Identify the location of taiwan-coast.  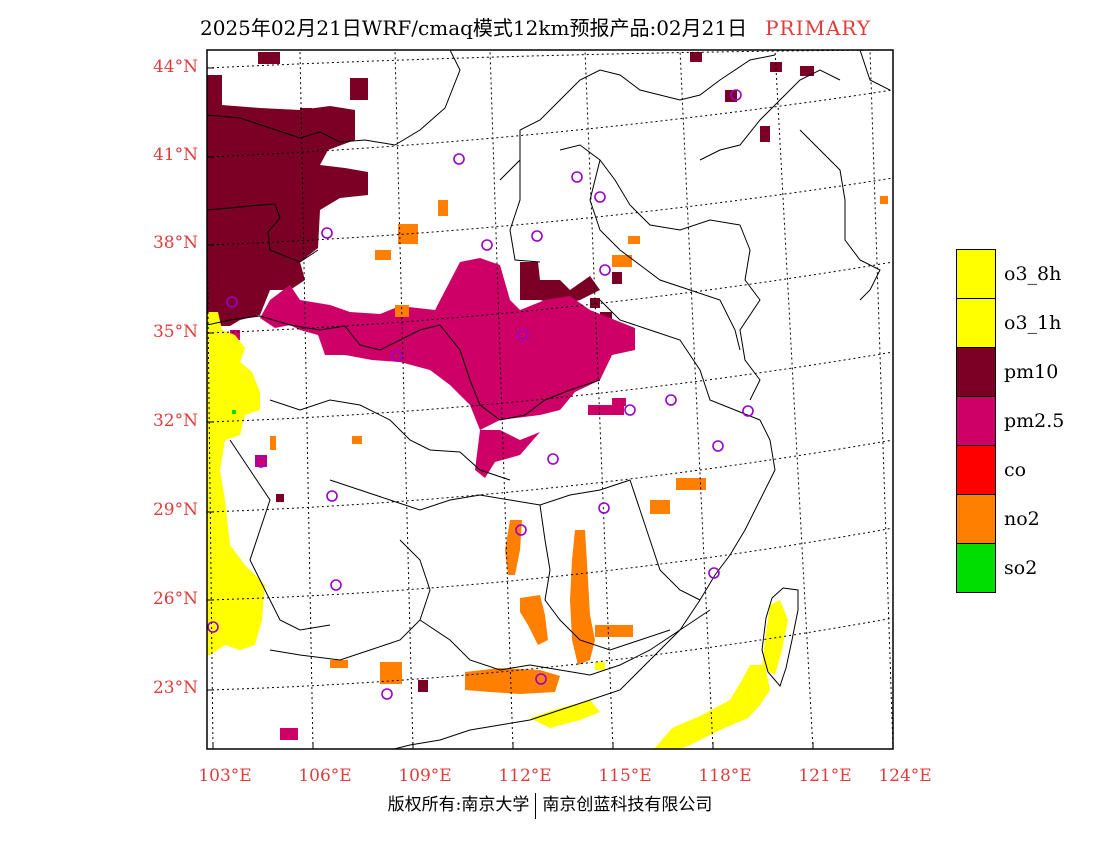
(780, 637).